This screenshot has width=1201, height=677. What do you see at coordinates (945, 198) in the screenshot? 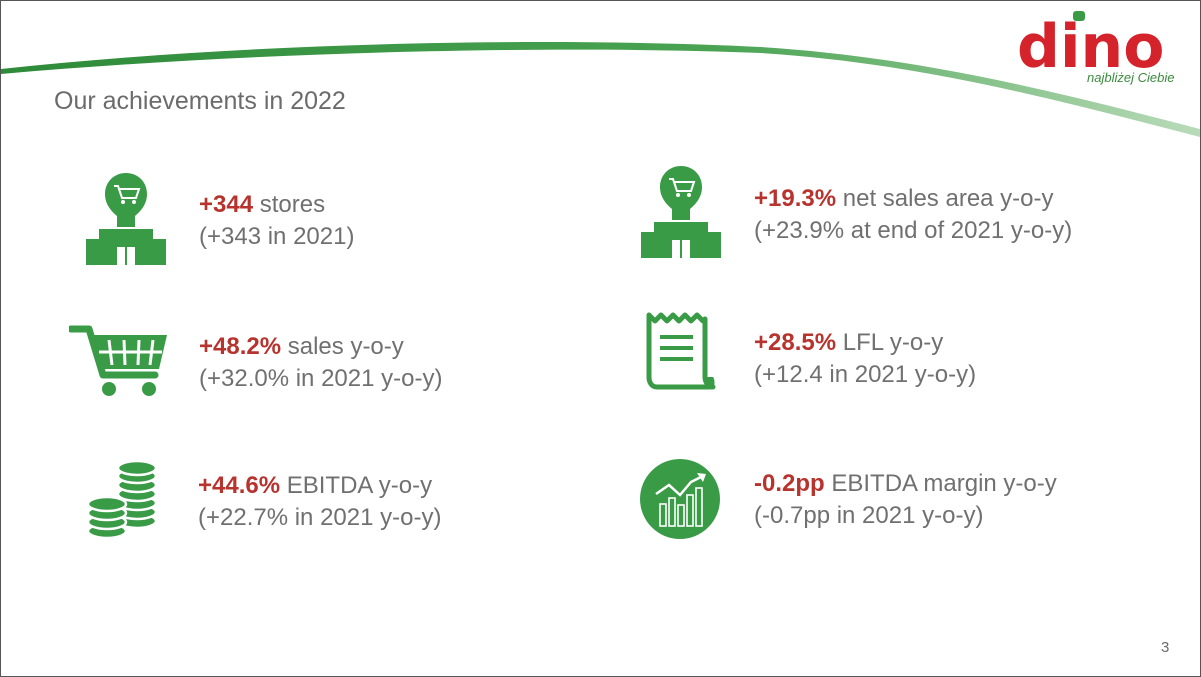
I see `stat-label: net sales area y-o-y` at bounding box center [945, 198].